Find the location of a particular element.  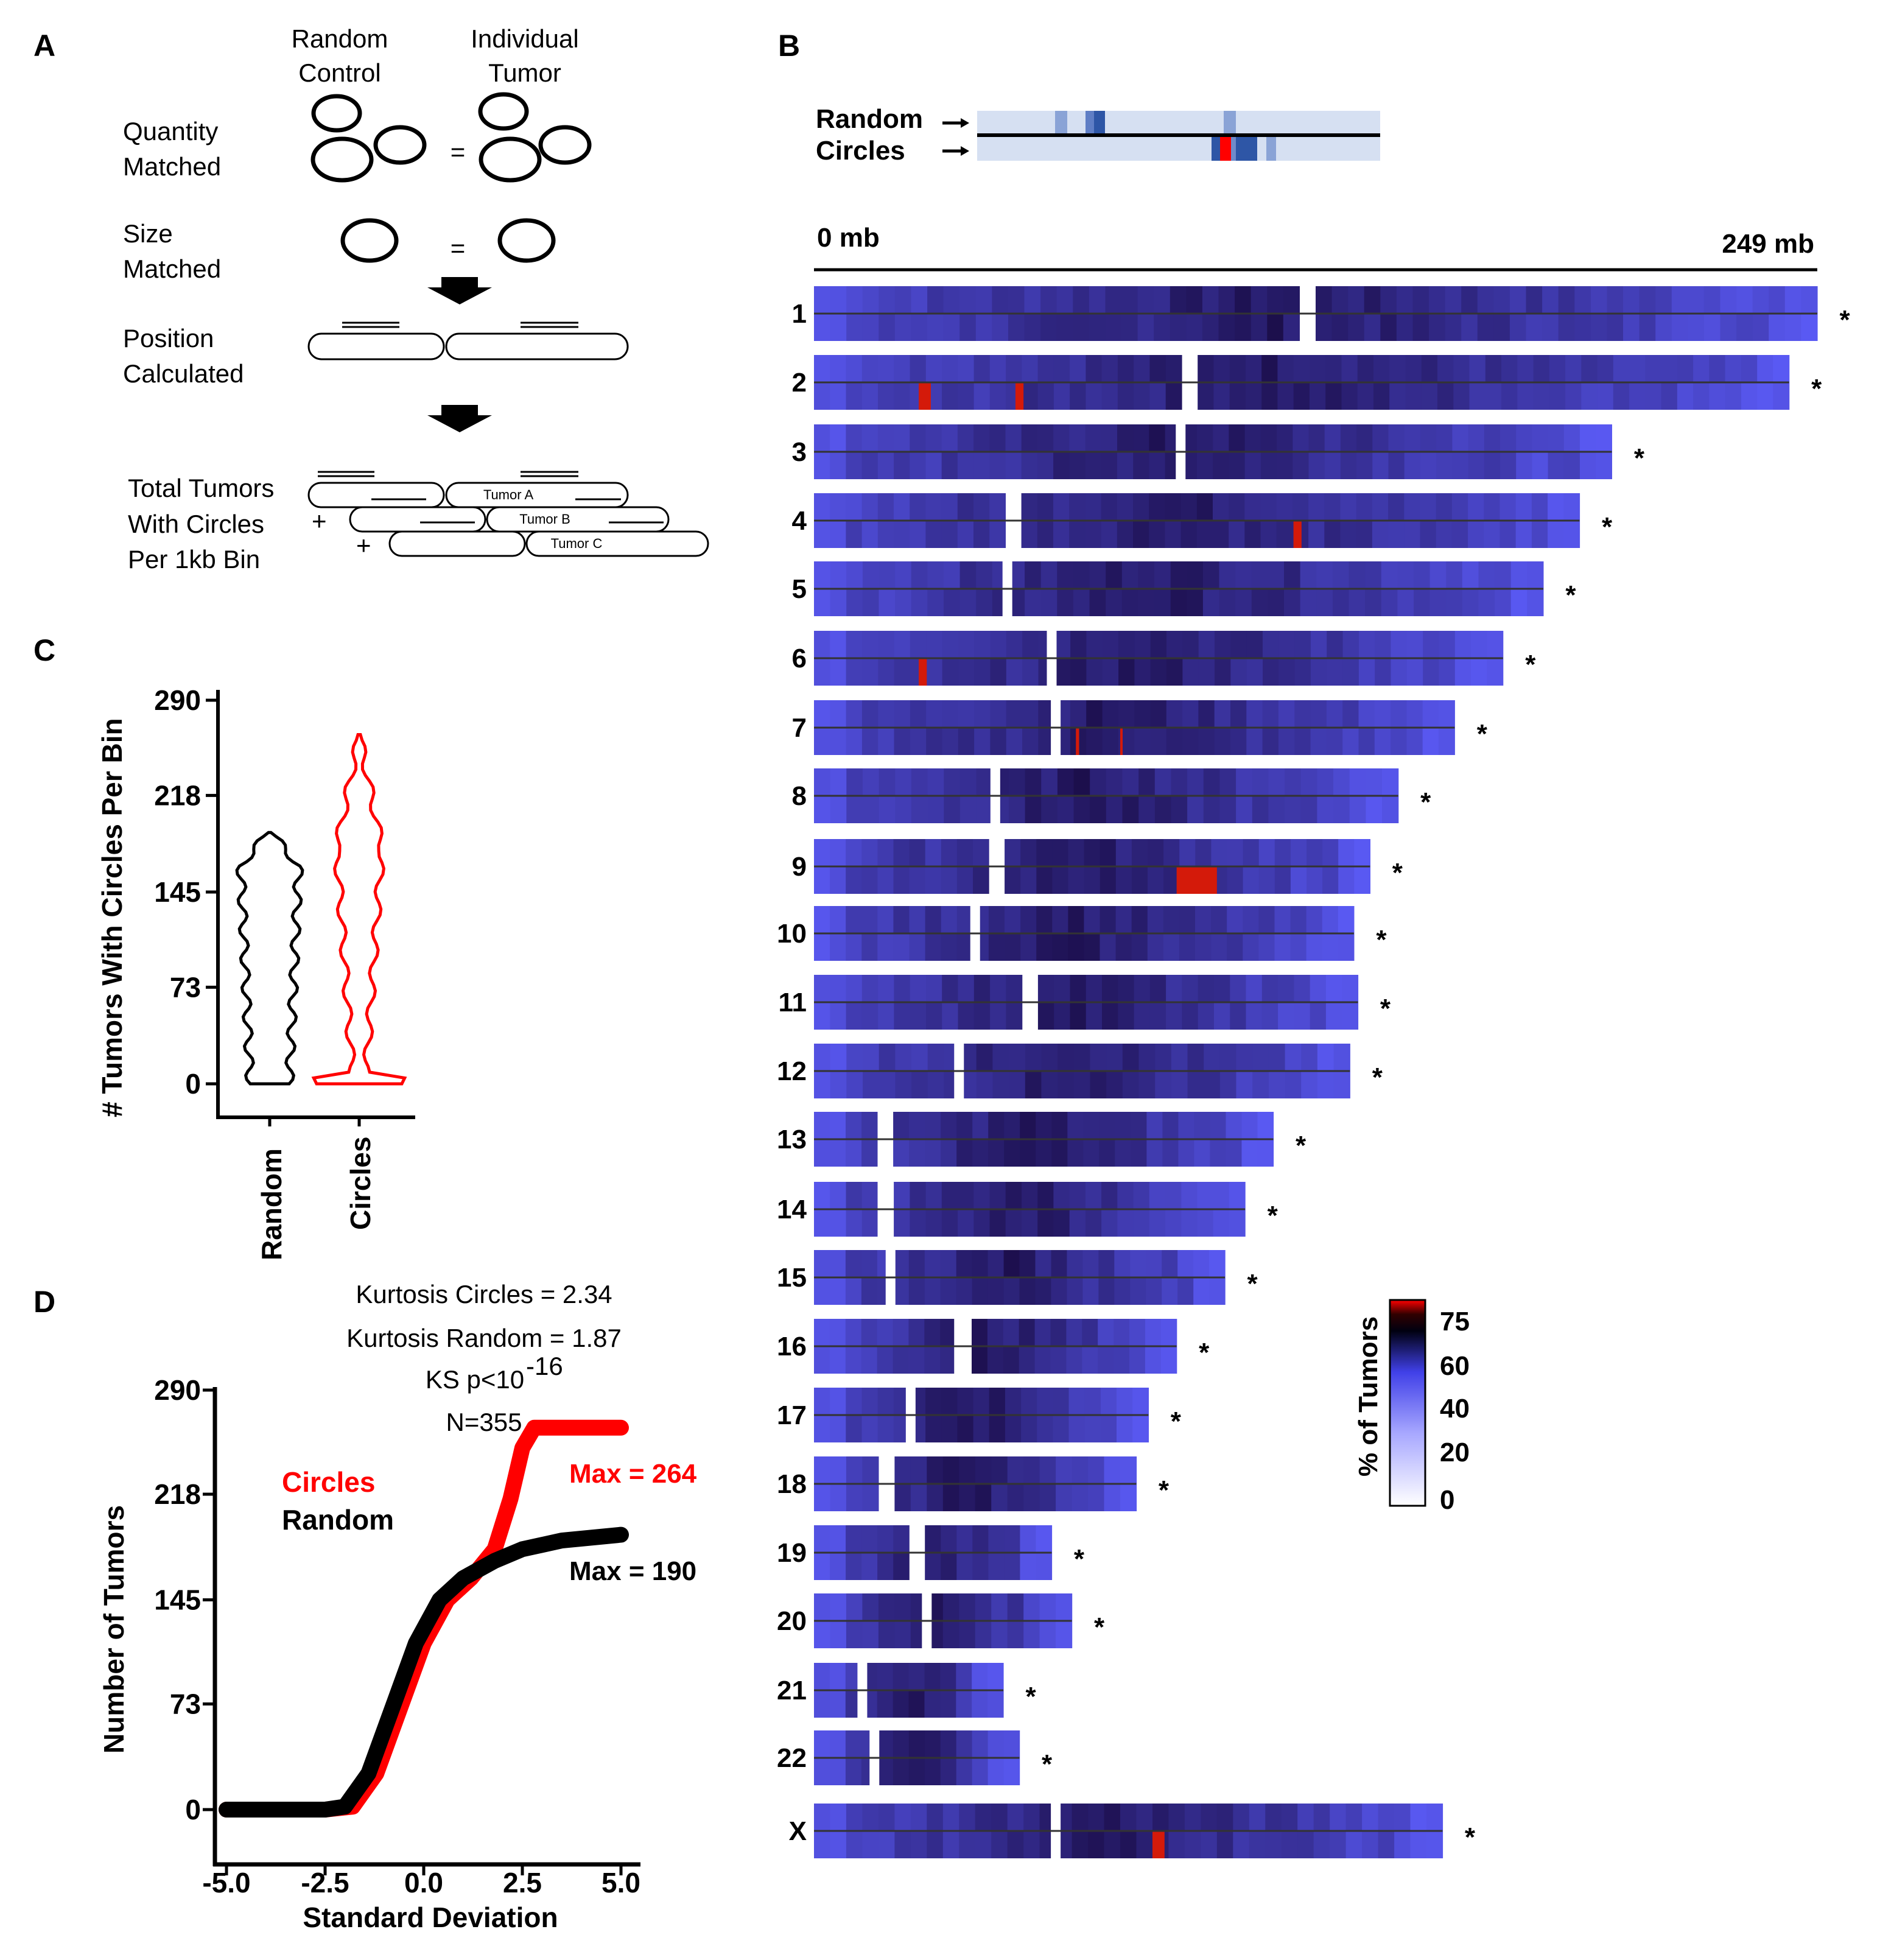

cdf-random-line is located at coordinates (424, 1672).